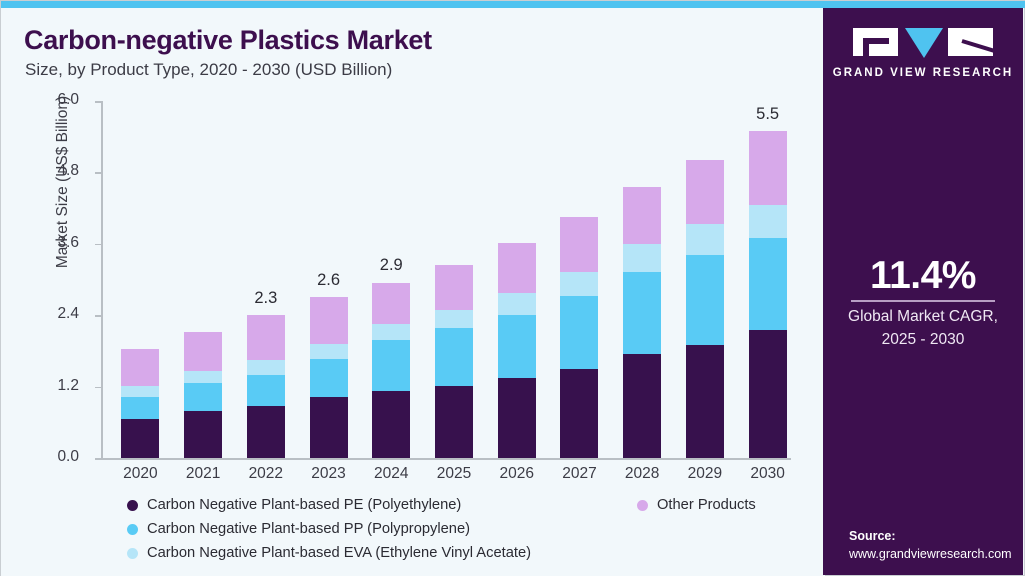 The width and height of the screenshot is (1025, 577). I want to click on y-tick-label: 1.2, so click(68, 385).